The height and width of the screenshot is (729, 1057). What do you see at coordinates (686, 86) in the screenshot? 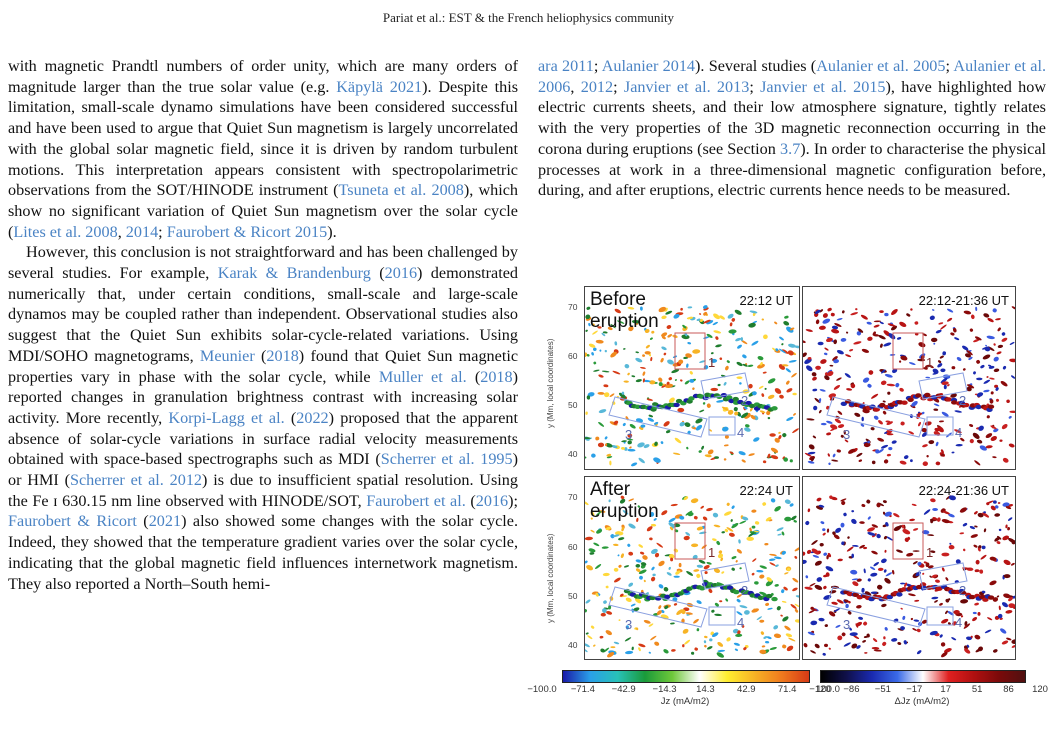
I see `citation-link: Janvier et al. 2013` at bounding box center [686, 86].